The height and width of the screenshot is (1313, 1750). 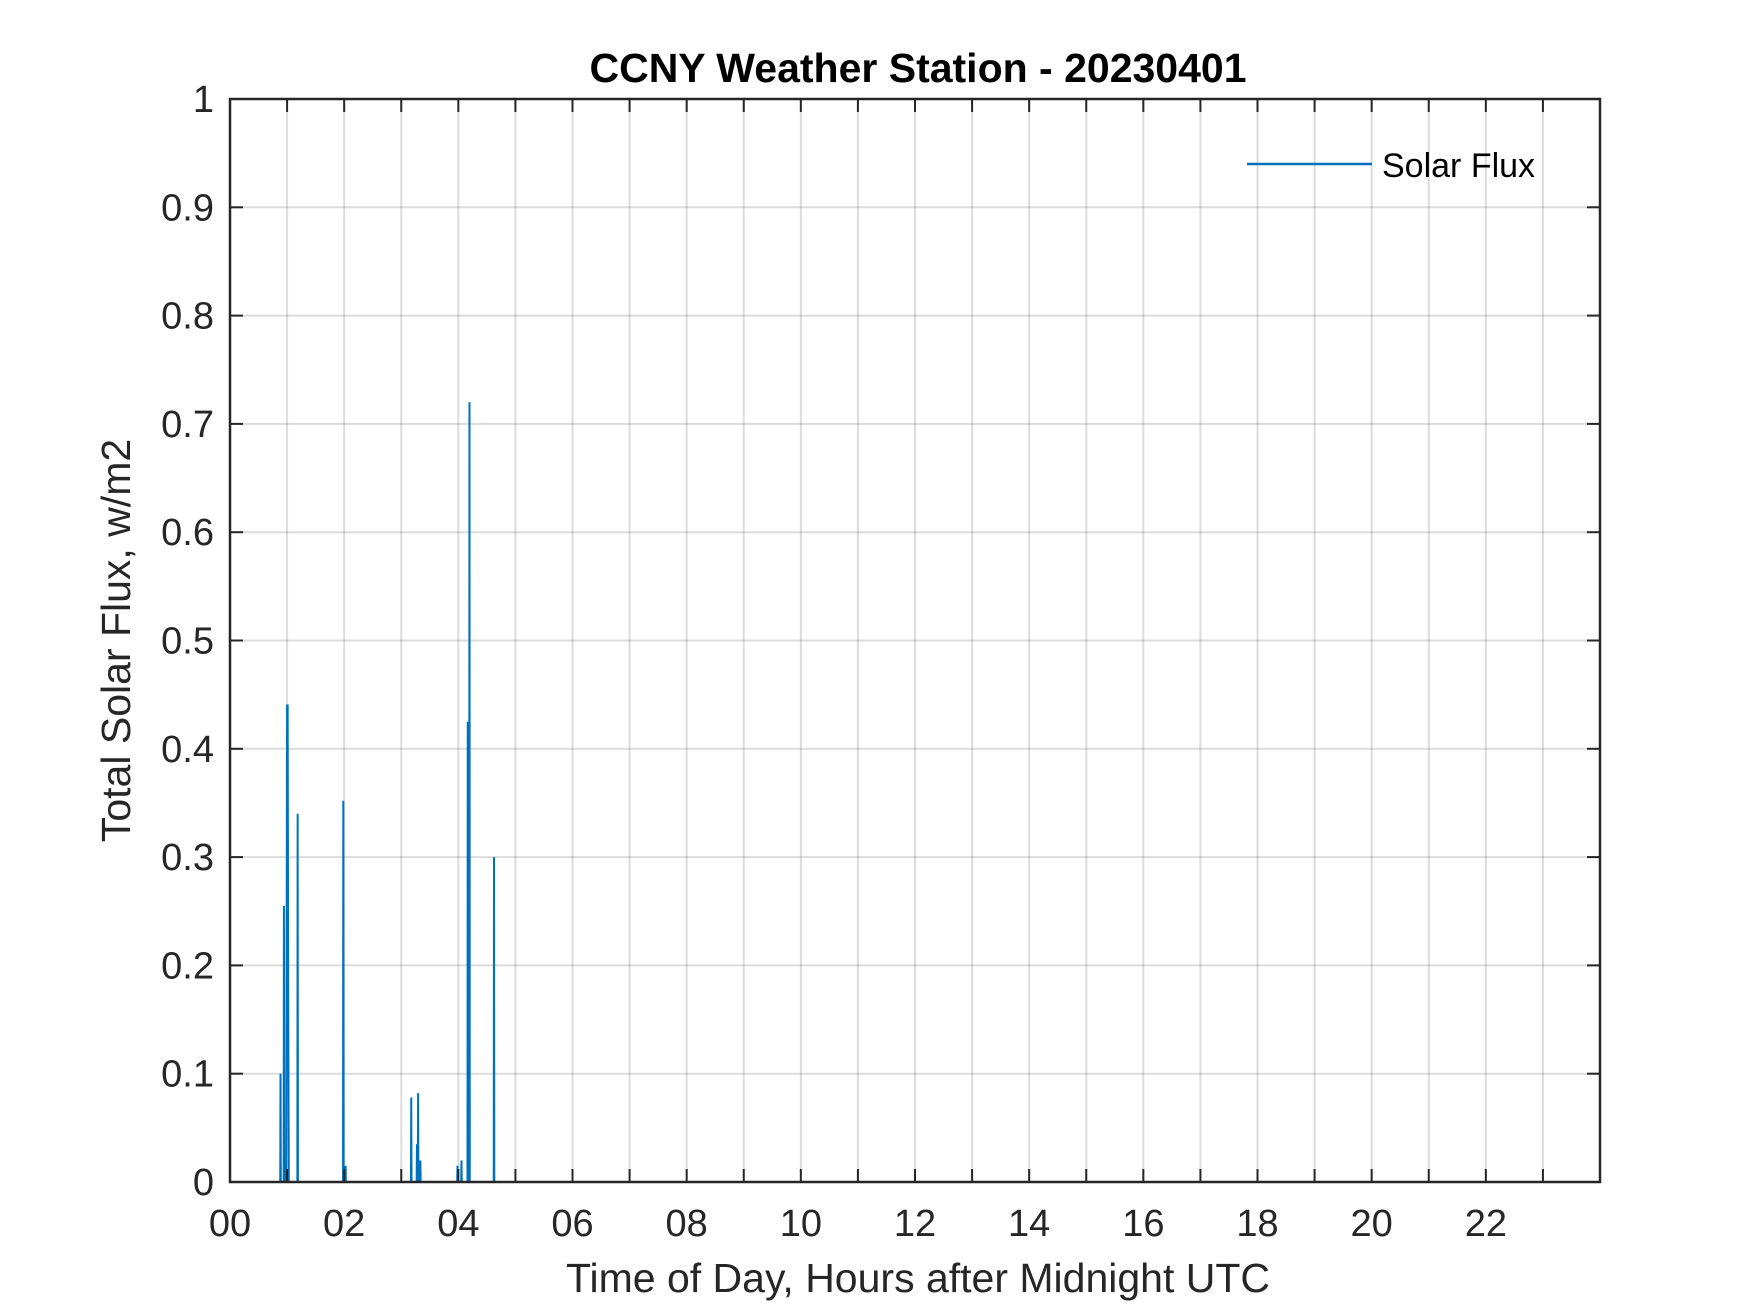 I want to click on x-tick-labels: 00 02 04 06 08 10 12 14 16 18 20 22, so click(x=858, y=1224).